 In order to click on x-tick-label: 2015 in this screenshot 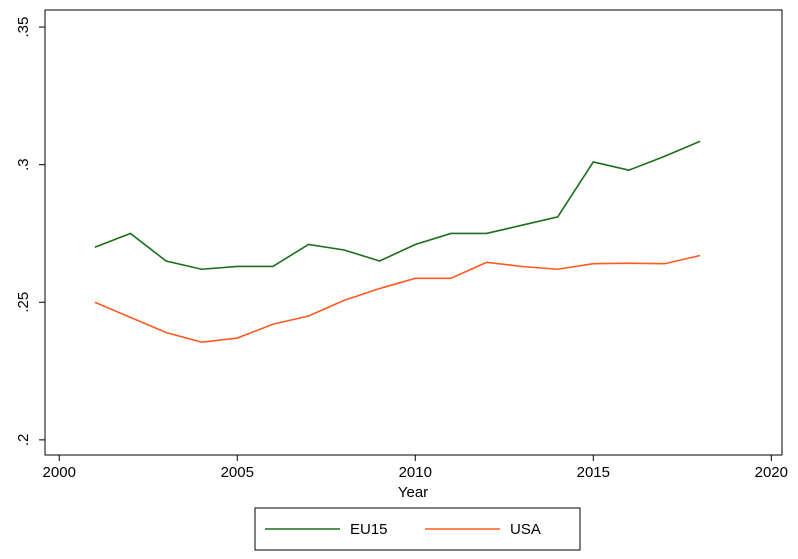, I will do `click(593, 472)`.